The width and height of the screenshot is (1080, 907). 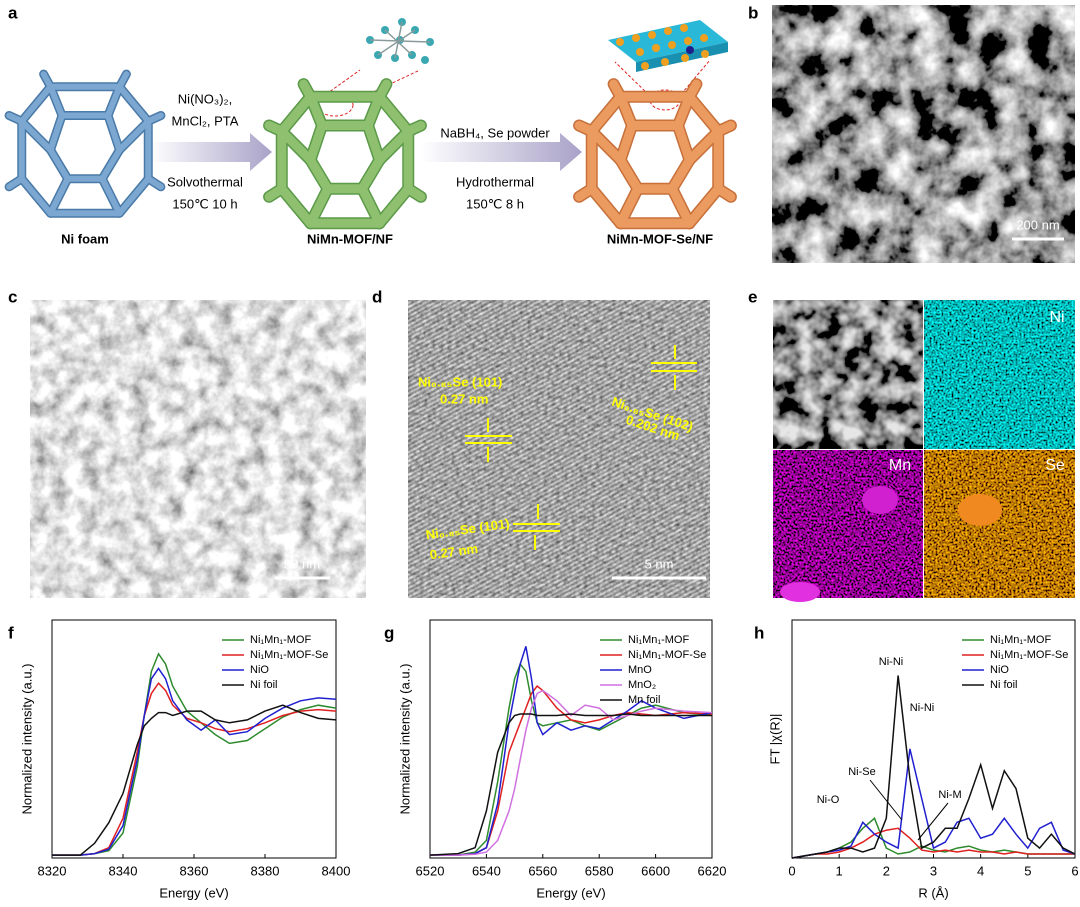 What do you see at coordinates (12, 296) in the screenshot?
I see `panel-label: c` at bounding box center [12, 296].